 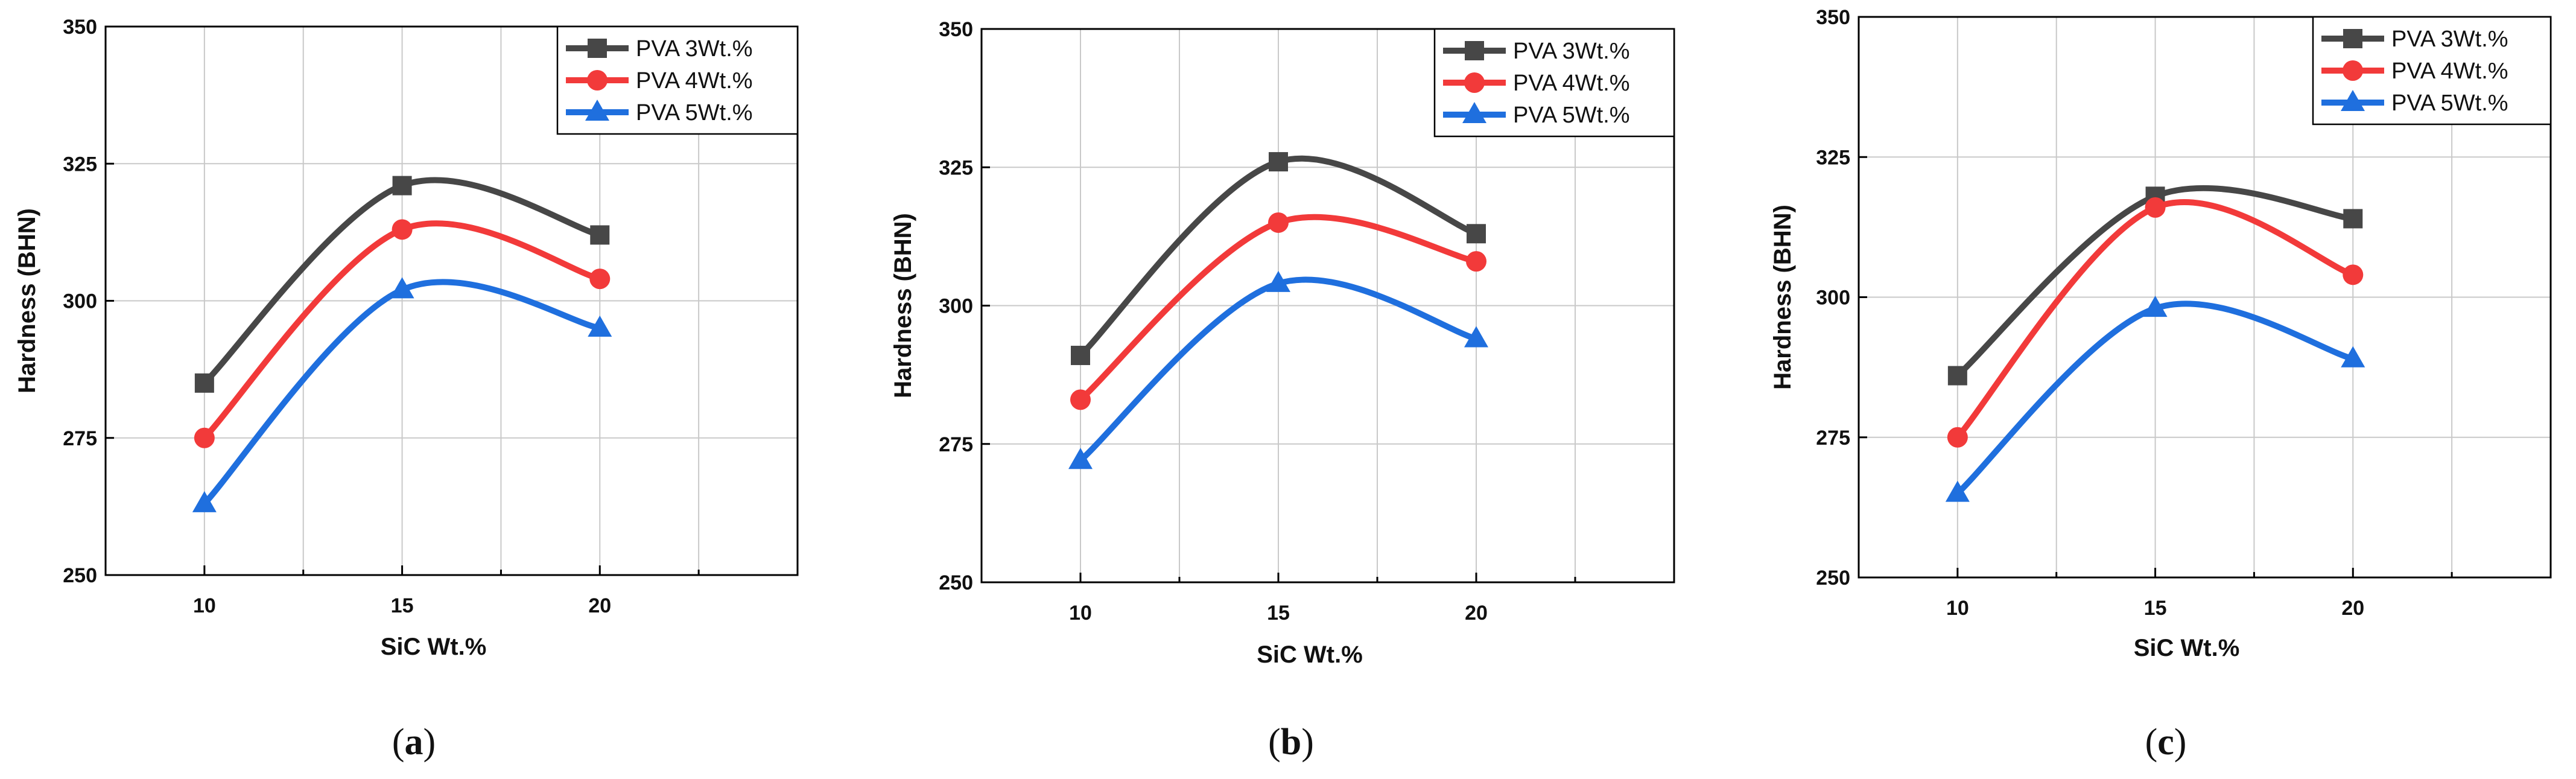 I want to click on panel-letter: c, so click(x=2165, y=742).